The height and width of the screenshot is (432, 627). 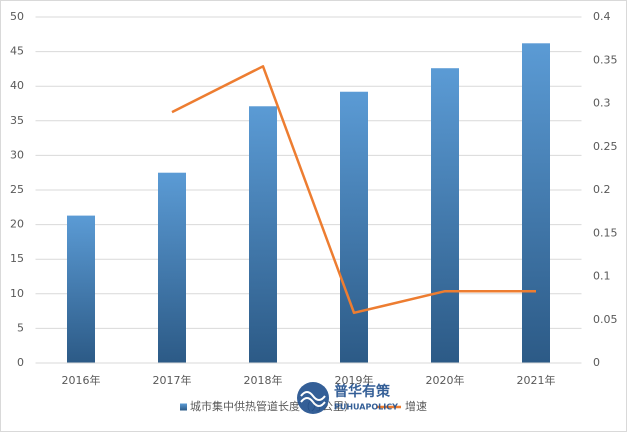 What do you see at coordinates (17, 51) in the screenshot?
I see `y-tick-label: 45` at bounding box center [17, 51].